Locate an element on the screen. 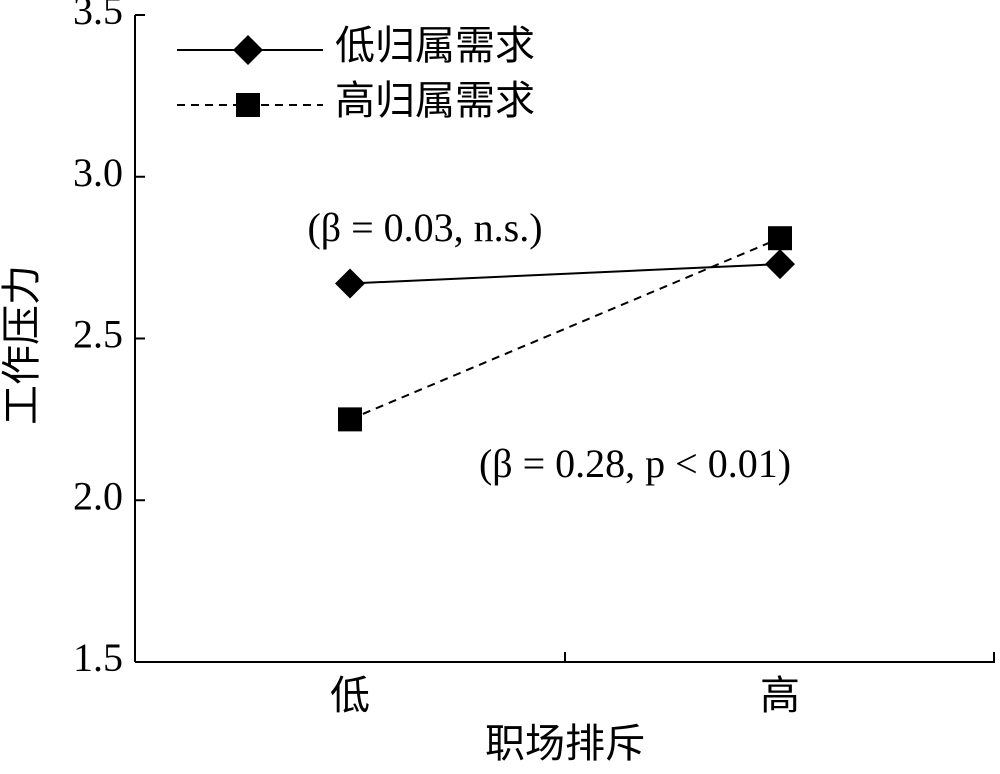 This screenshot has height=774, width=1000. x-axis-title: 职场排斥 is located at coordinates (565, 743).